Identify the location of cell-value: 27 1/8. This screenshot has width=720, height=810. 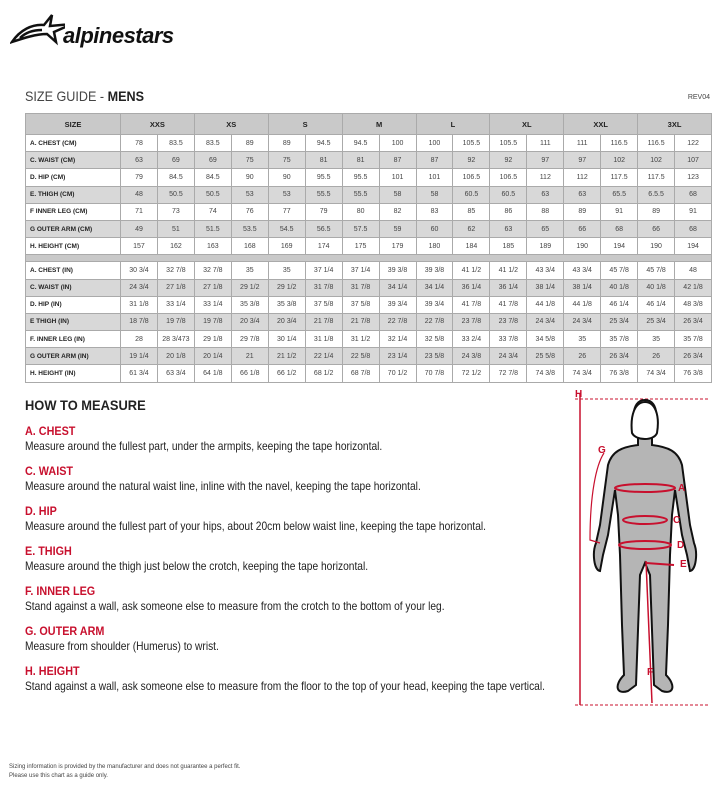
(175, 287).